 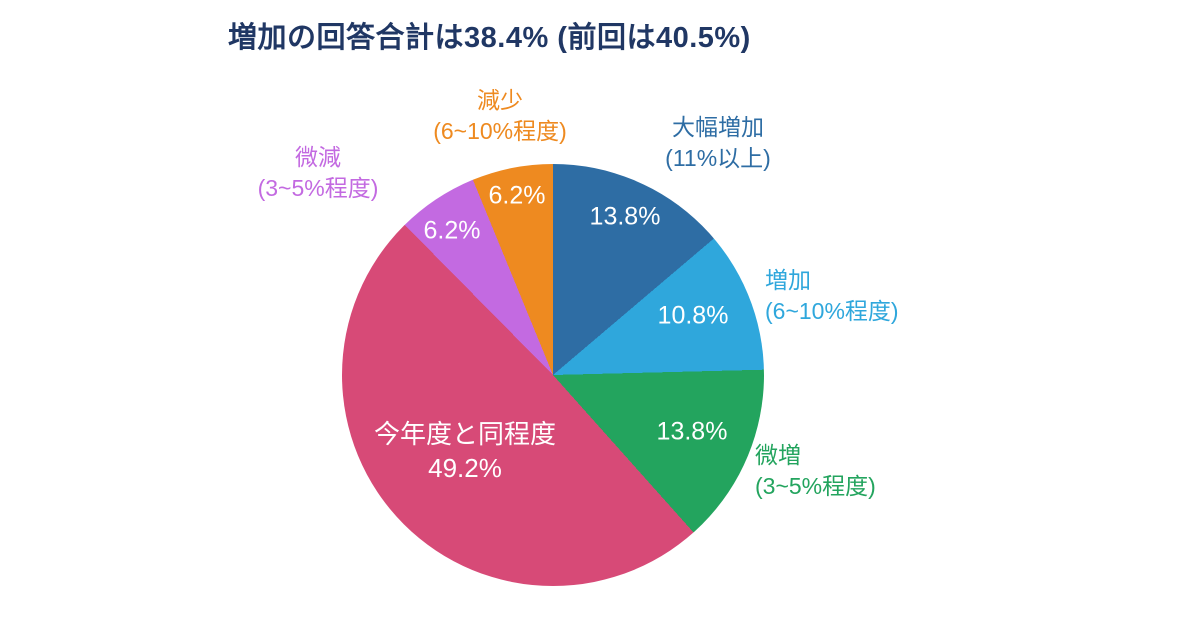 I want to click on value-label-same-level-percent: 49.2%, so click(x=465, y=468).